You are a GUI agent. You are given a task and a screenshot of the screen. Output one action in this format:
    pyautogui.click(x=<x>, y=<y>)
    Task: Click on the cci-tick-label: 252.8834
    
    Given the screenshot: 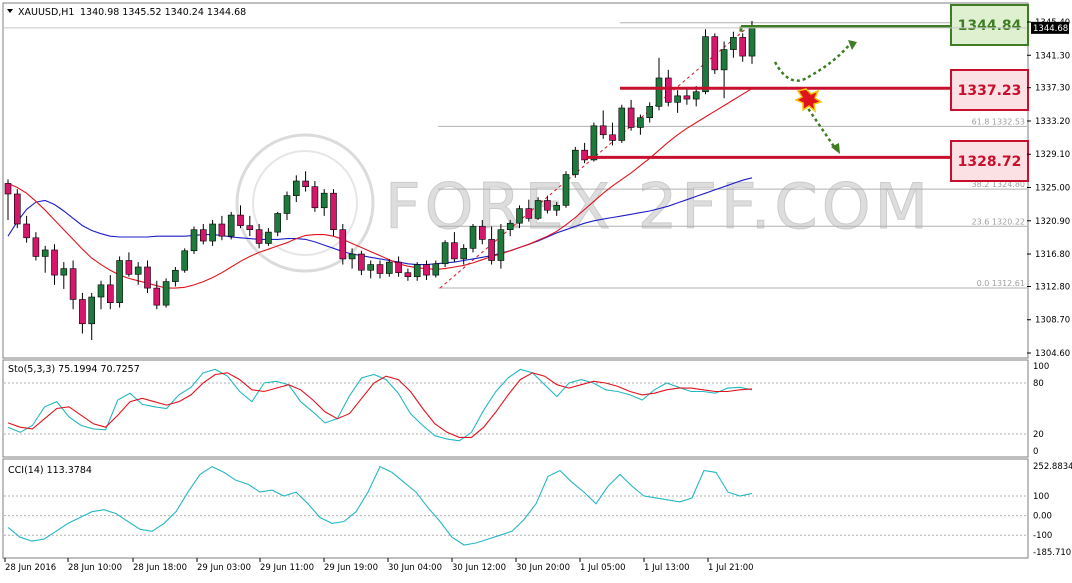 What is the action you would take?
    pyautogui.click(x=1052, y=467)
    